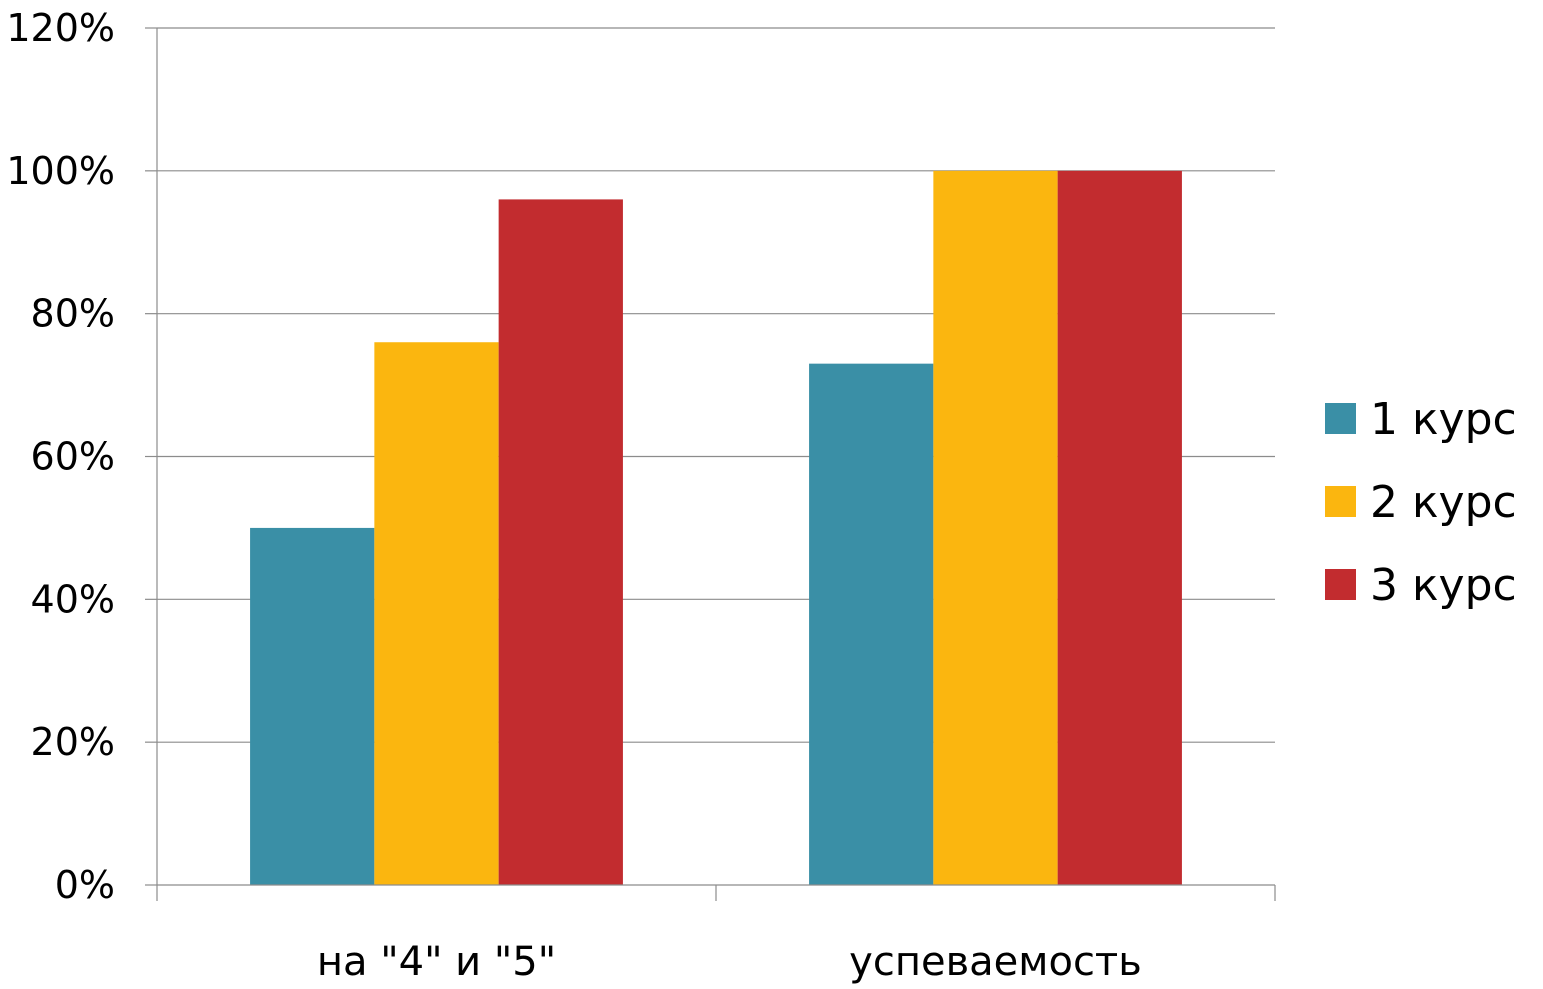  Describe the element at coordinates (436, 962) in the screenshot. I see `x-tick-label: на "4" и "5"` at that location.